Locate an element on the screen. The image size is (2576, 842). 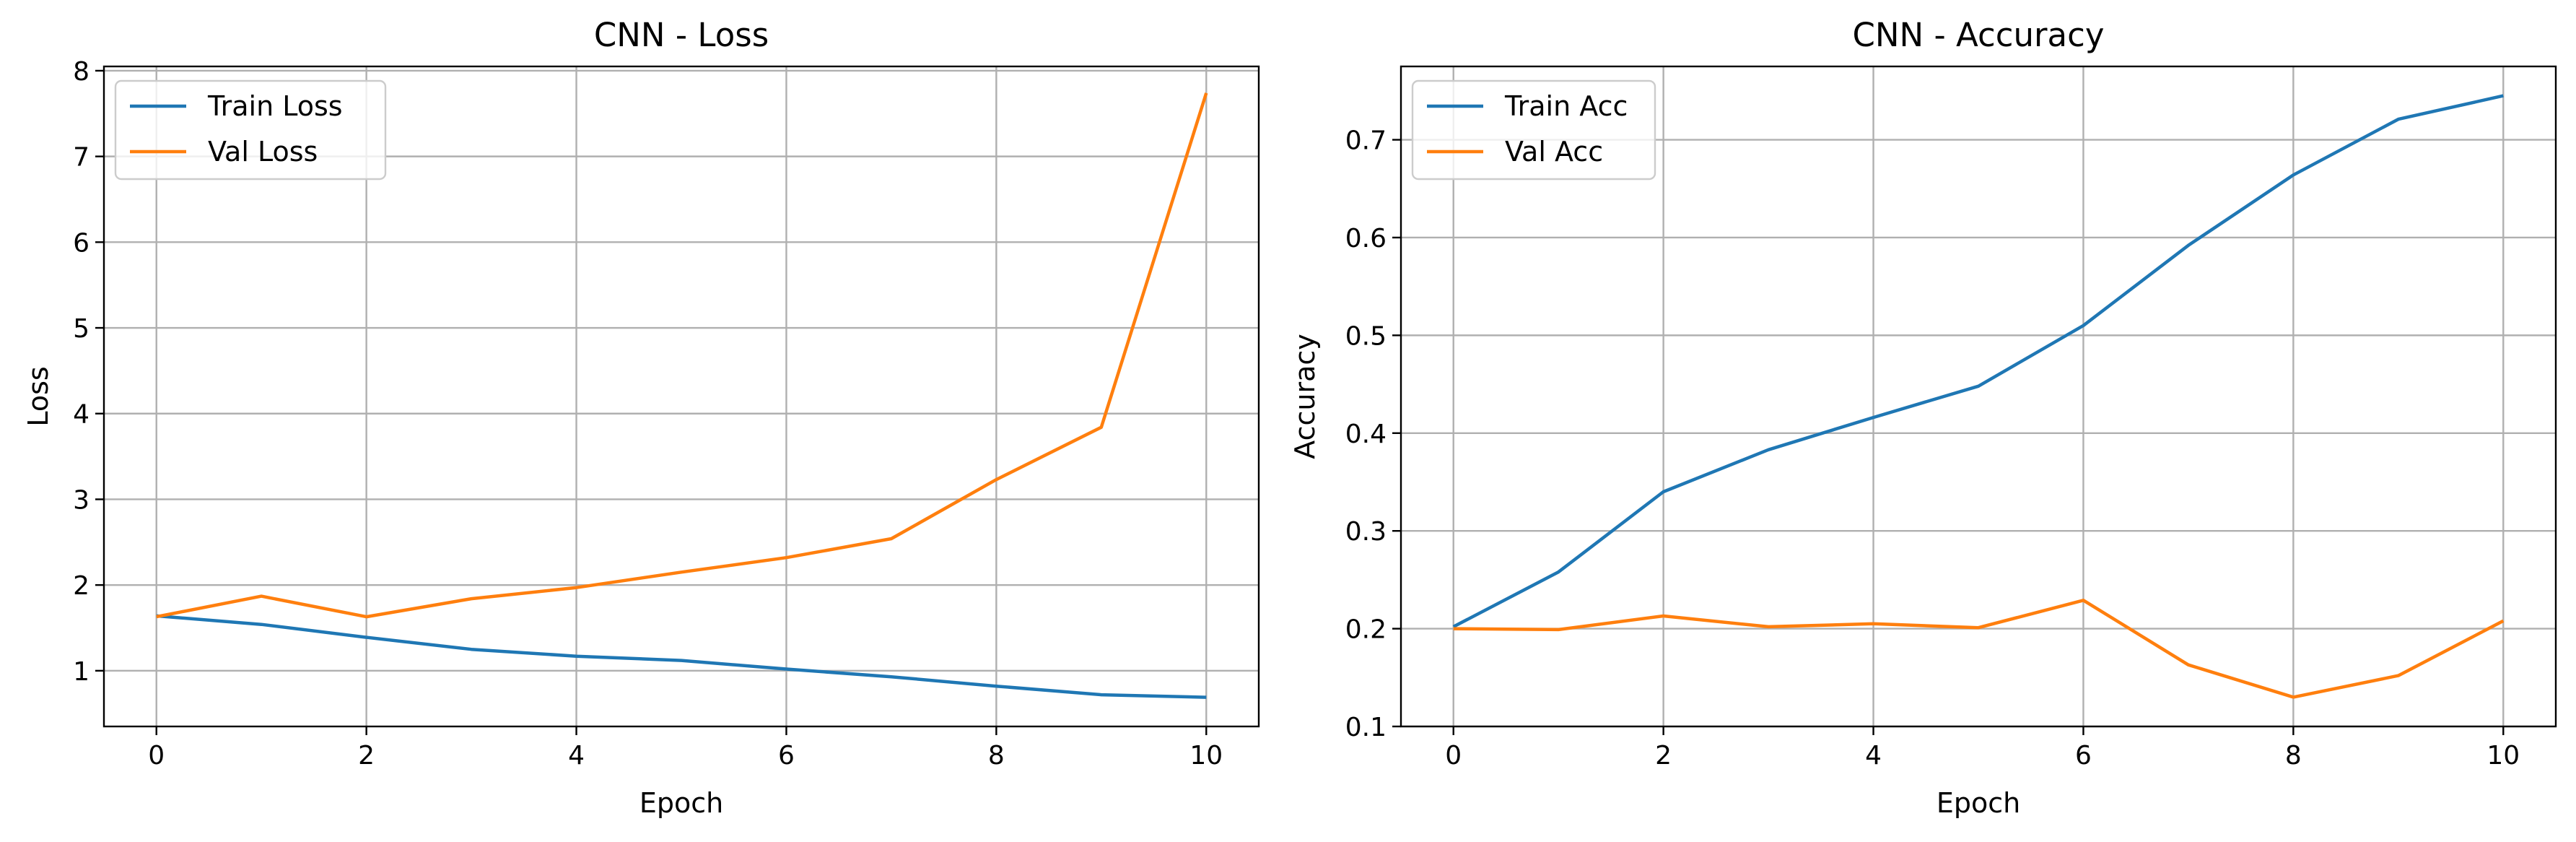
y-tick-label: 4 is located at coordinates (81, 415).